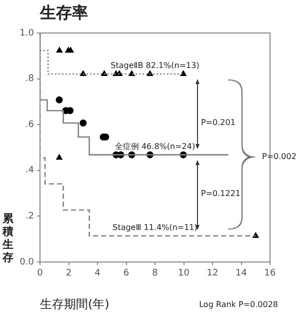  Describe the element at coordinates (75, 304) in the screenshot. I see `x-axis-title: 生存期間(年)` at that location.